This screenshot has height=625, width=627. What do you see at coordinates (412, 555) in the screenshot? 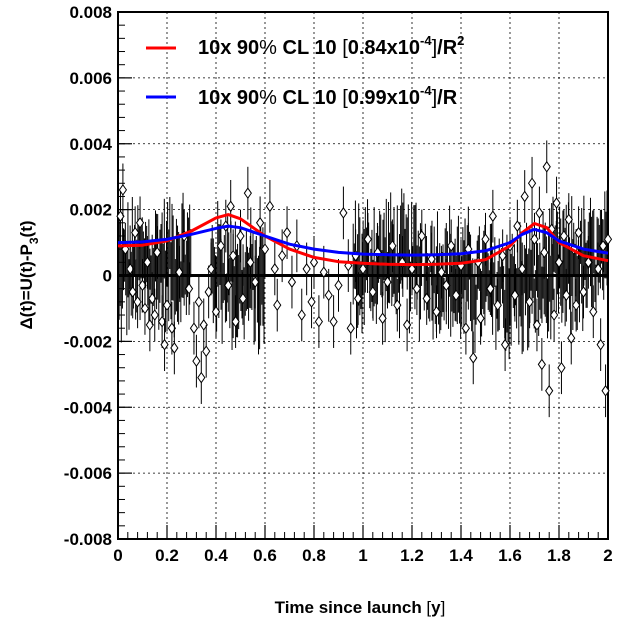
I see `x-tick-label: 1.2` at bounding box center [412, 555].